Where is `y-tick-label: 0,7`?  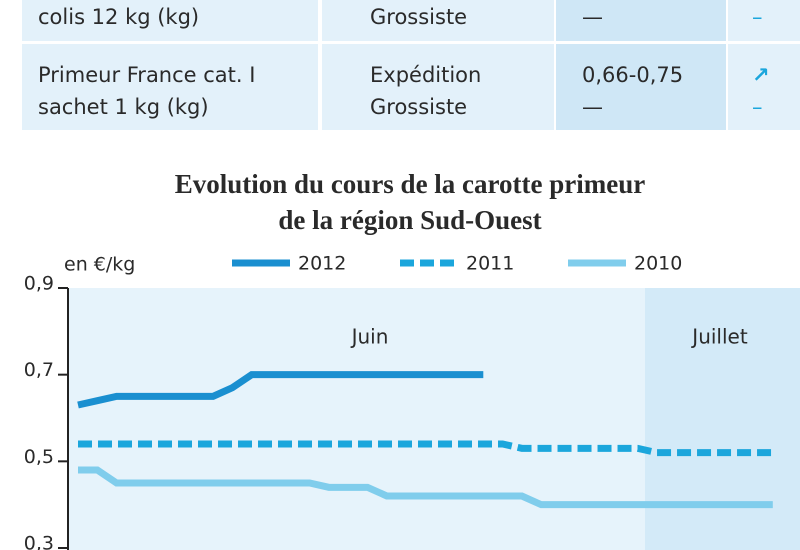
y-tick-label: 0,7 is located at coordinates (39, 370).